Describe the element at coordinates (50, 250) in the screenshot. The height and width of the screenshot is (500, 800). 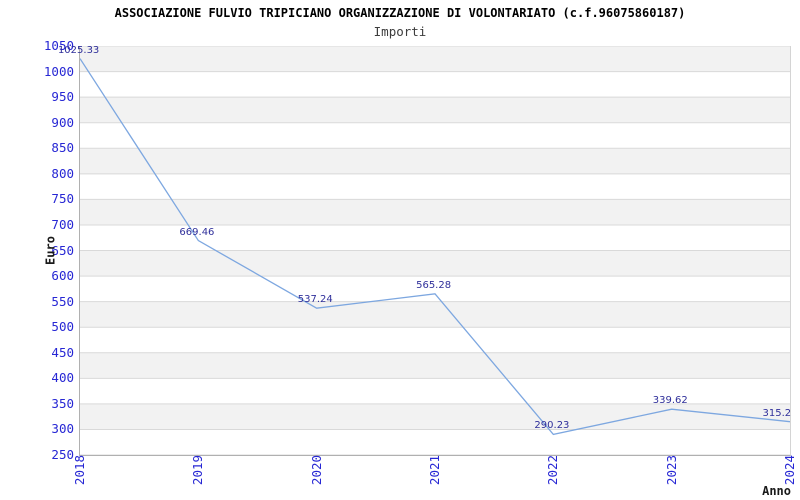
I see `y-axis-label: Euro` at that location.